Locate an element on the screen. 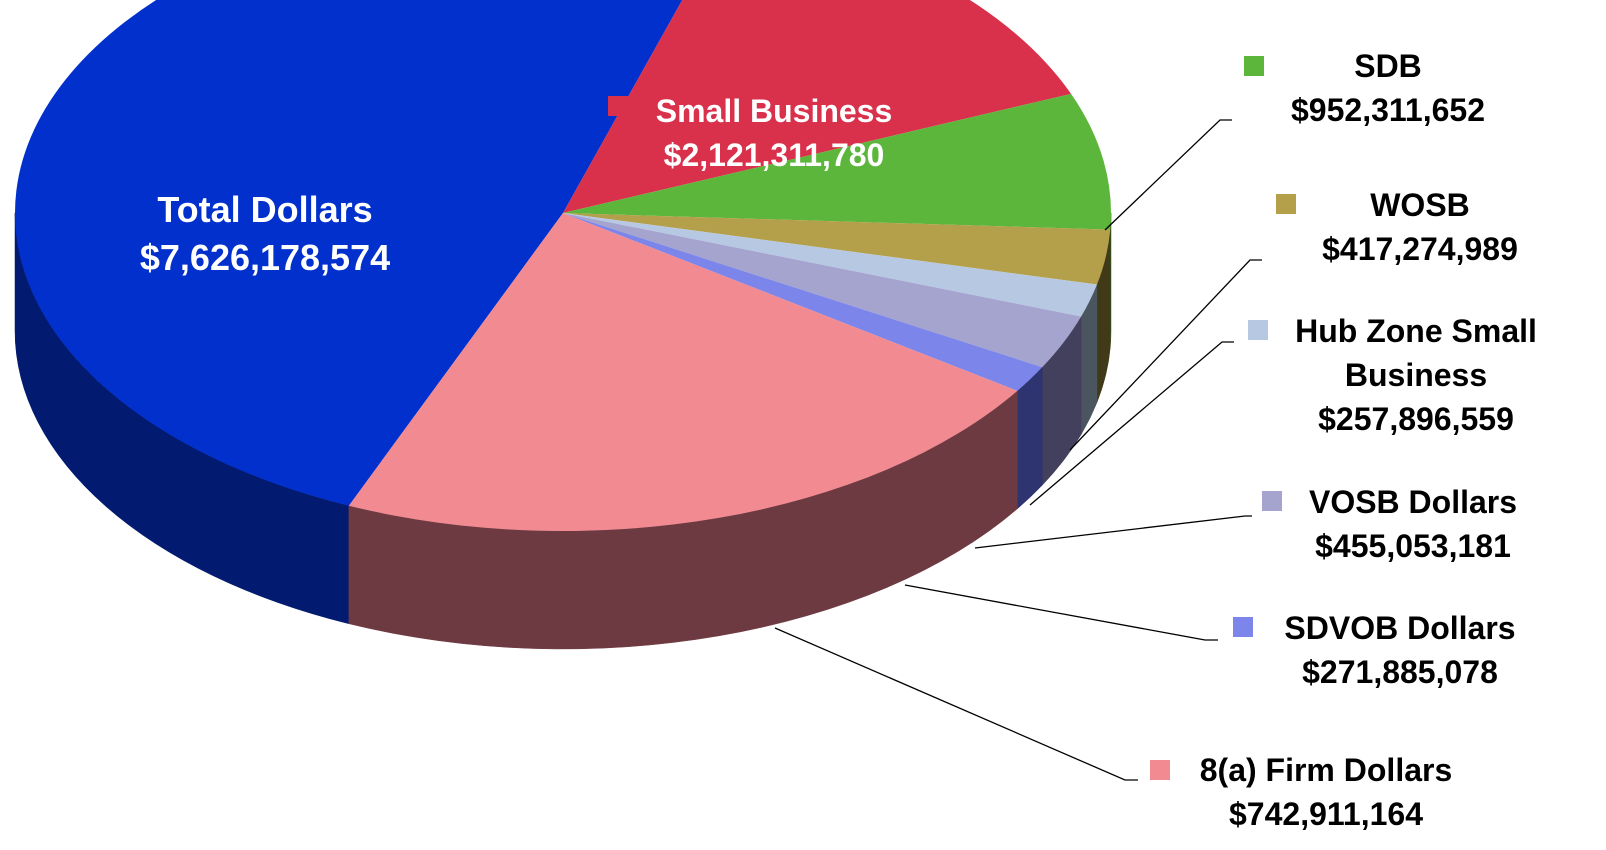 This screenshot has width=1606, height=850. legend-marker-sdvob is located at coordinates (1243, 627).